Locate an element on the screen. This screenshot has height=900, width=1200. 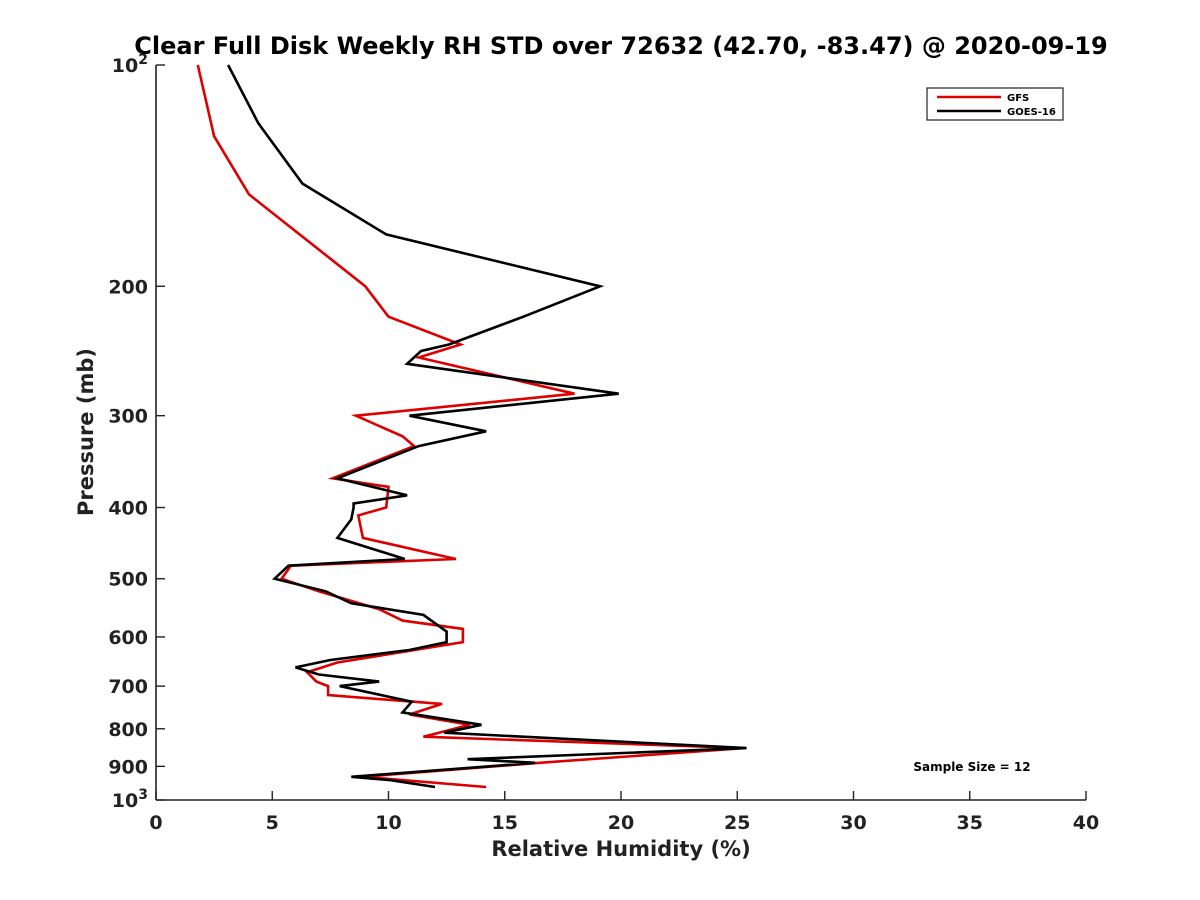
x-tick-label: 40 is located at coordinates (1086, 823).